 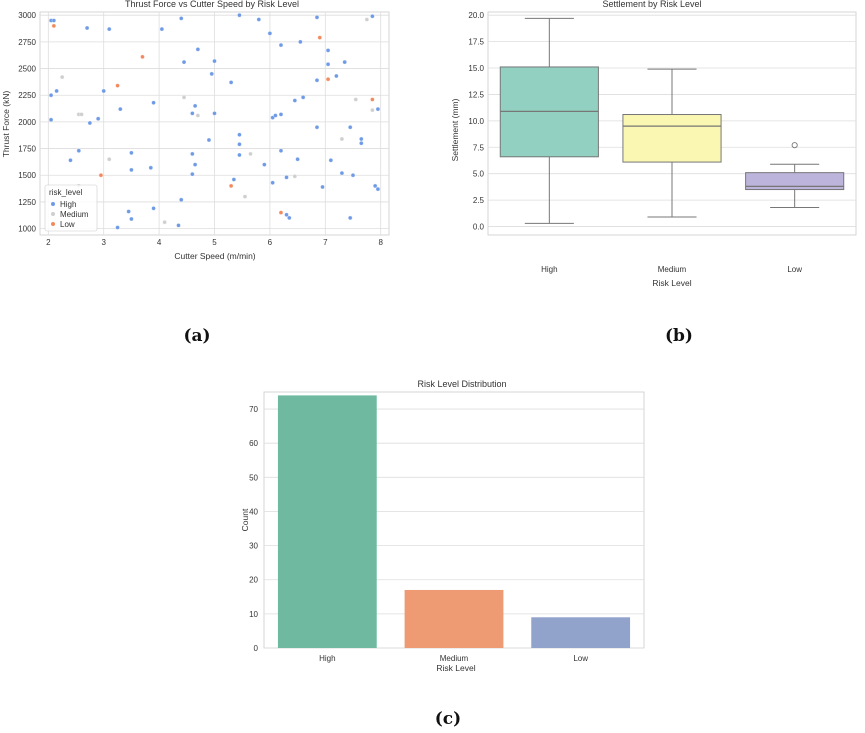 What do you see at coordinates (476, 68) in the screenshot?
I see `y-tick-label: 15.0` at bounding box center [476, 68].